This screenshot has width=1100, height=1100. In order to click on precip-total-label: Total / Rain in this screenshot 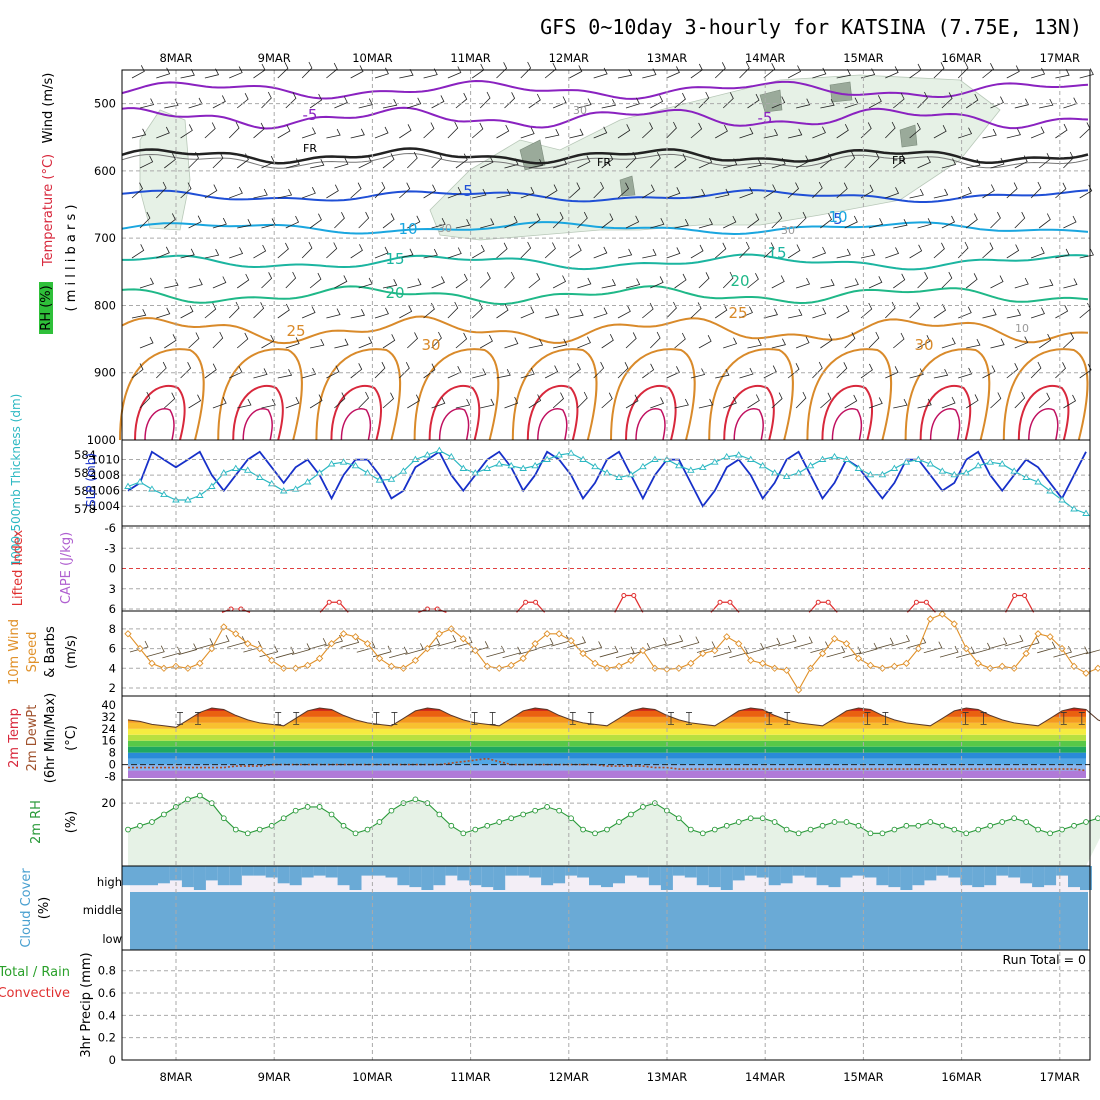, I will do `click(35, 972)`.